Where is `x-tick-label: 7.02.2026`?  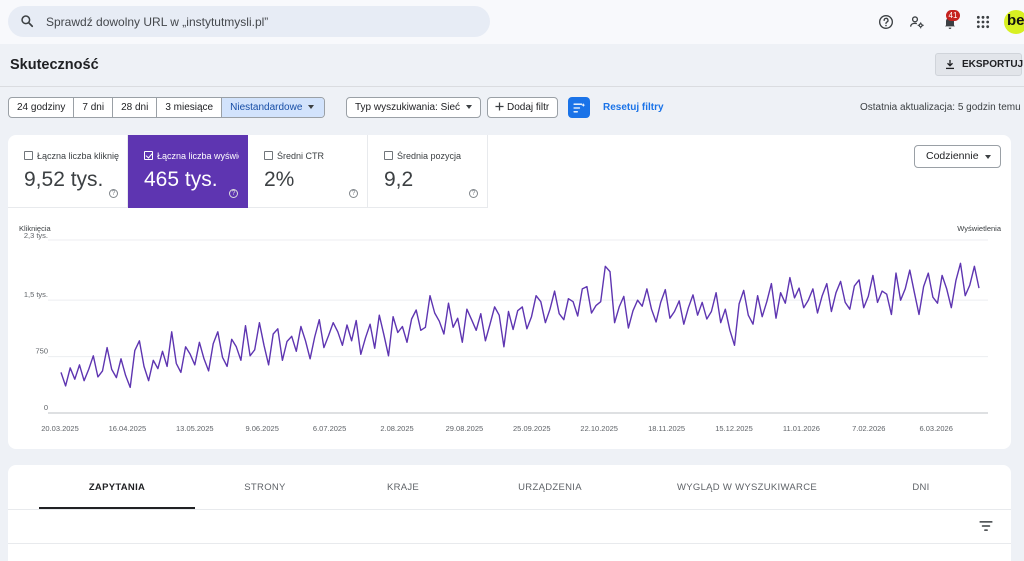 x-tick-label: 7.02.2026 is located at coordinates (868, 428).